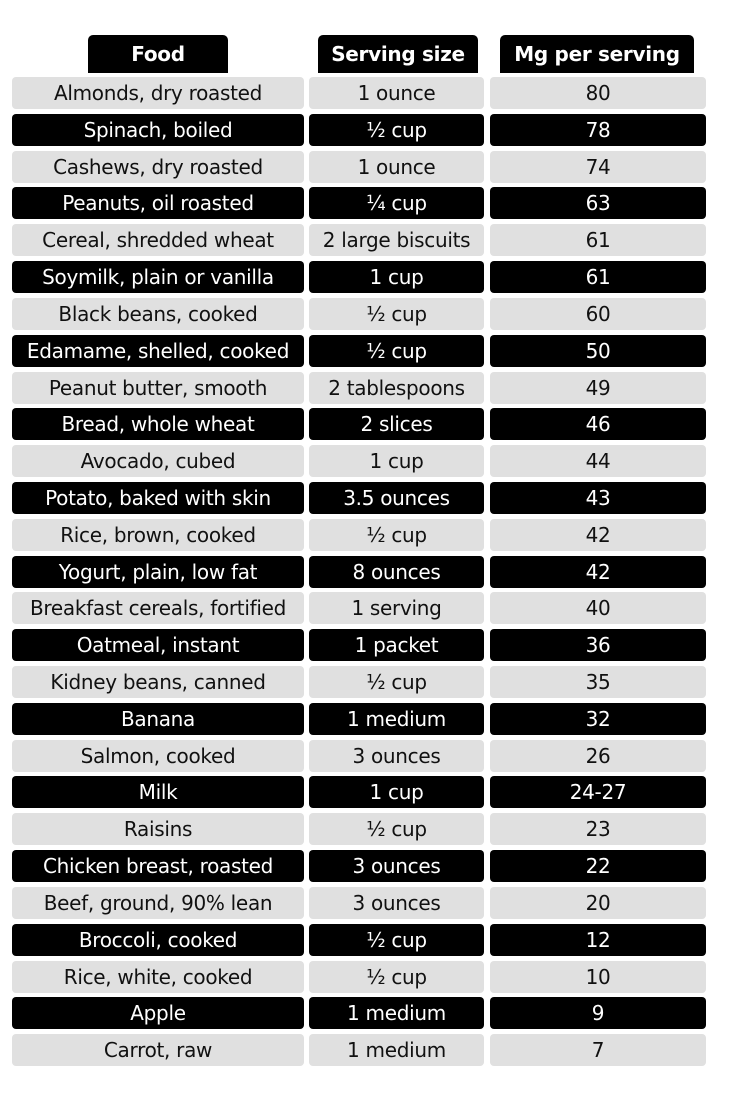 The height and width of the screenshot is (1101, 737). Describe the element at coordinates (158, 387) in the screenshot. I see `table-cell: Peanut butter, smooth` at that location.